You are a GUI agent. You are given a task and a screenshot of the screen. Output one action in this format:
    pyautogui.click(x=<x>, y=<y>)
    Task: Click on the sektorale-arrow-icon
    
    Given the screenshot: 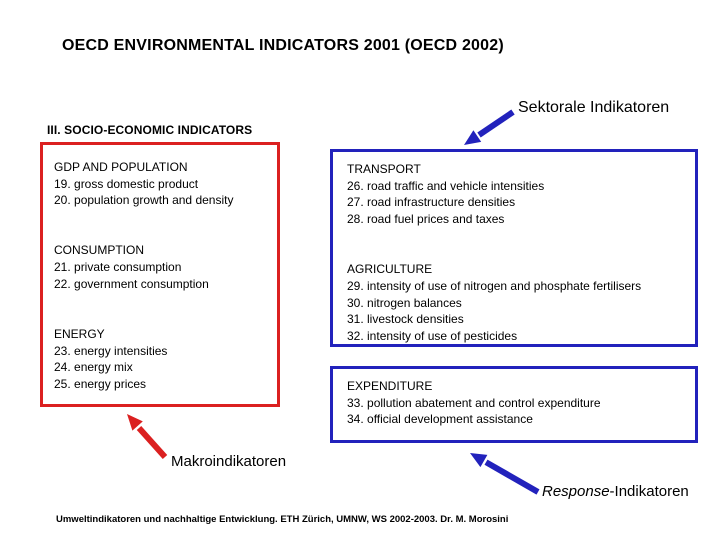 What is the action you would take?
    pyautogui.click(x=489, y=127)
    